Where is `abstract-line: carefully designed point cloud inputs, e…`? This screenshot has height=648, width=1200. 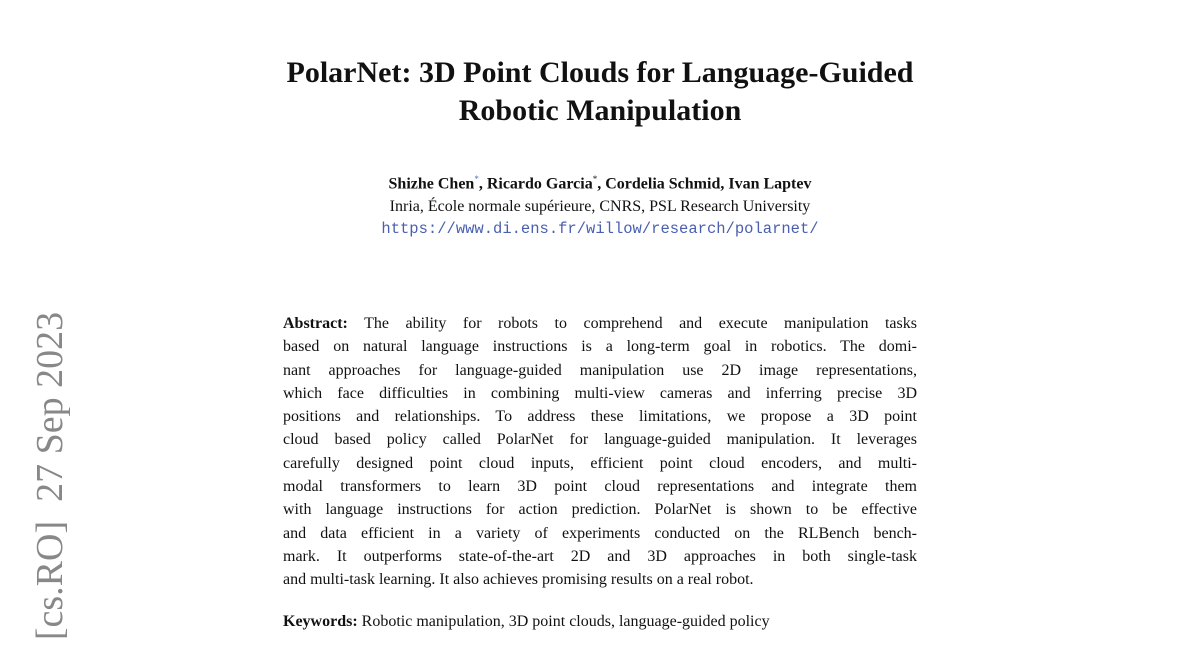 abstract-line: carefully designed point cloud inputs, e… is located at coordinates (600, 463).